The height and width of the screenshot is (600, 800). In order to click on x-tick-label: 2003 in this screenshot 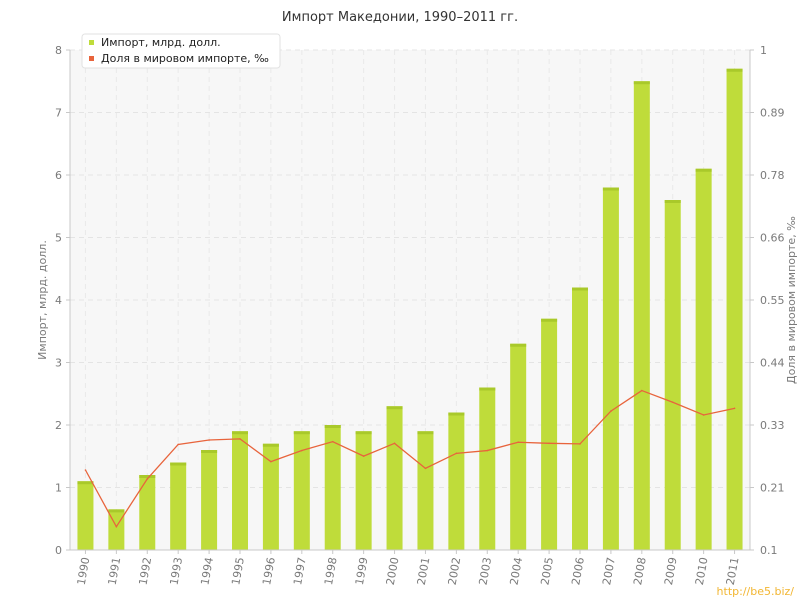, I will do `click(486, 571)`.